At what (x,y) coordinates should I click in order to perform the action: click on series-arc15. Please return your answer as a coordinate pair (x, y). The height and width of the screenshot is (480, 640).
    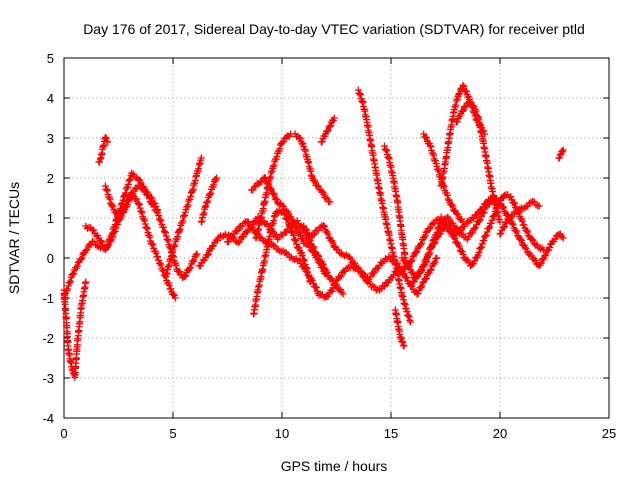
    Looking at the image, I should click on (327, 130).